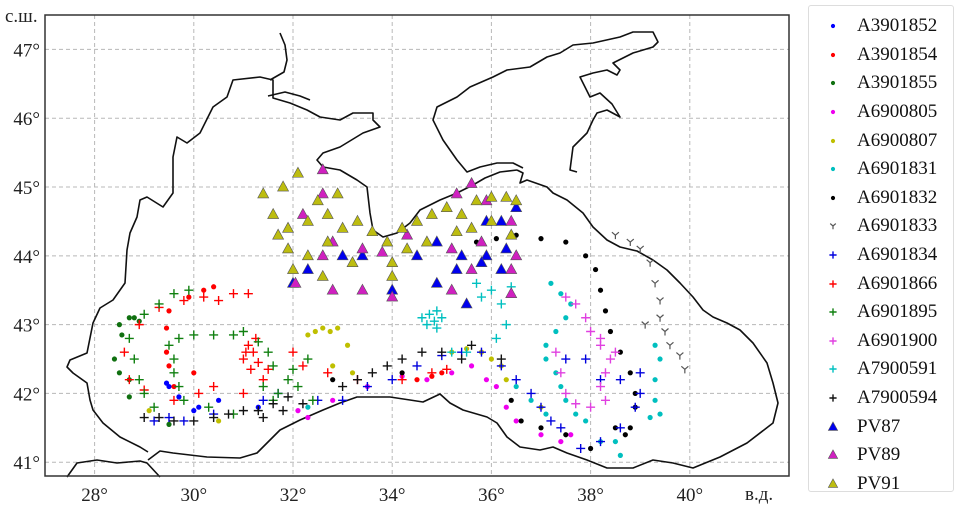 The image size is (960, 510). I want to click on legend-label: A7900591, so click(897, 369).